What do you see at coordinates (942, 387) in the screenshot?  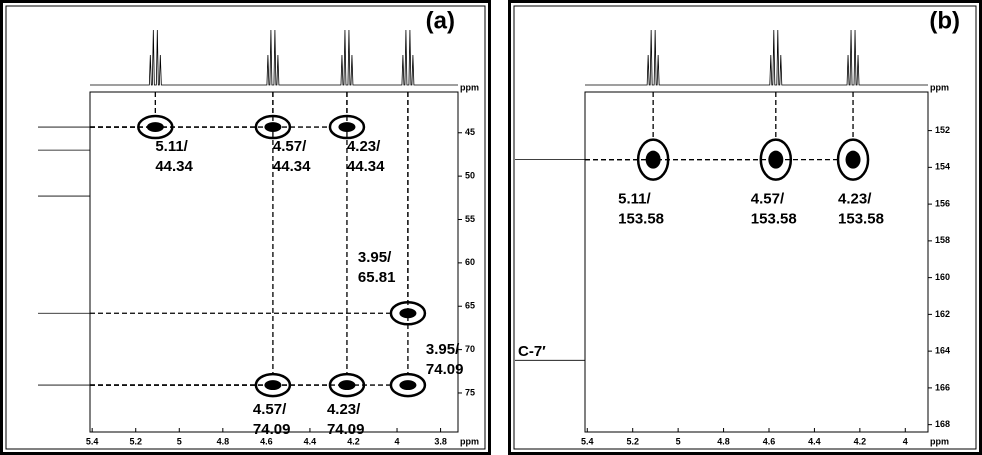 I see `y-tick-label: 166` at bounding box center [942, 387].